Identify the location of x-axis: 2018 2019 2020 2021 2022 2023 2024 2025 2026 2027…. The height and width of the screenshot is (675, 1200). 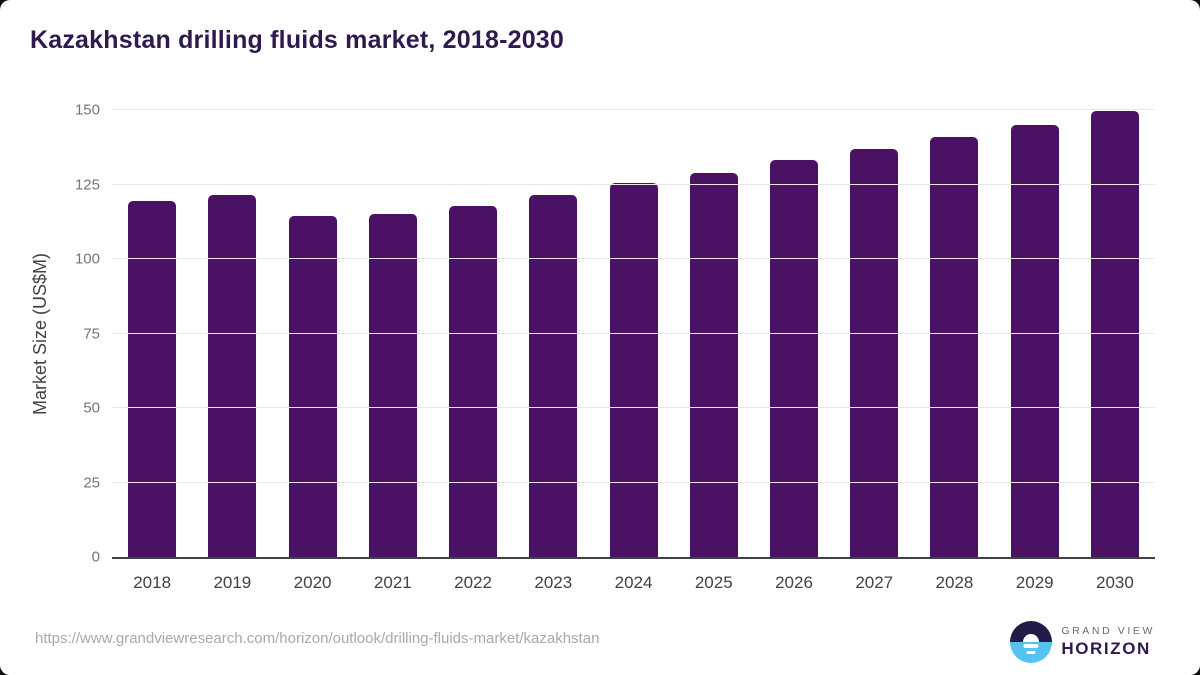
(633, 577).